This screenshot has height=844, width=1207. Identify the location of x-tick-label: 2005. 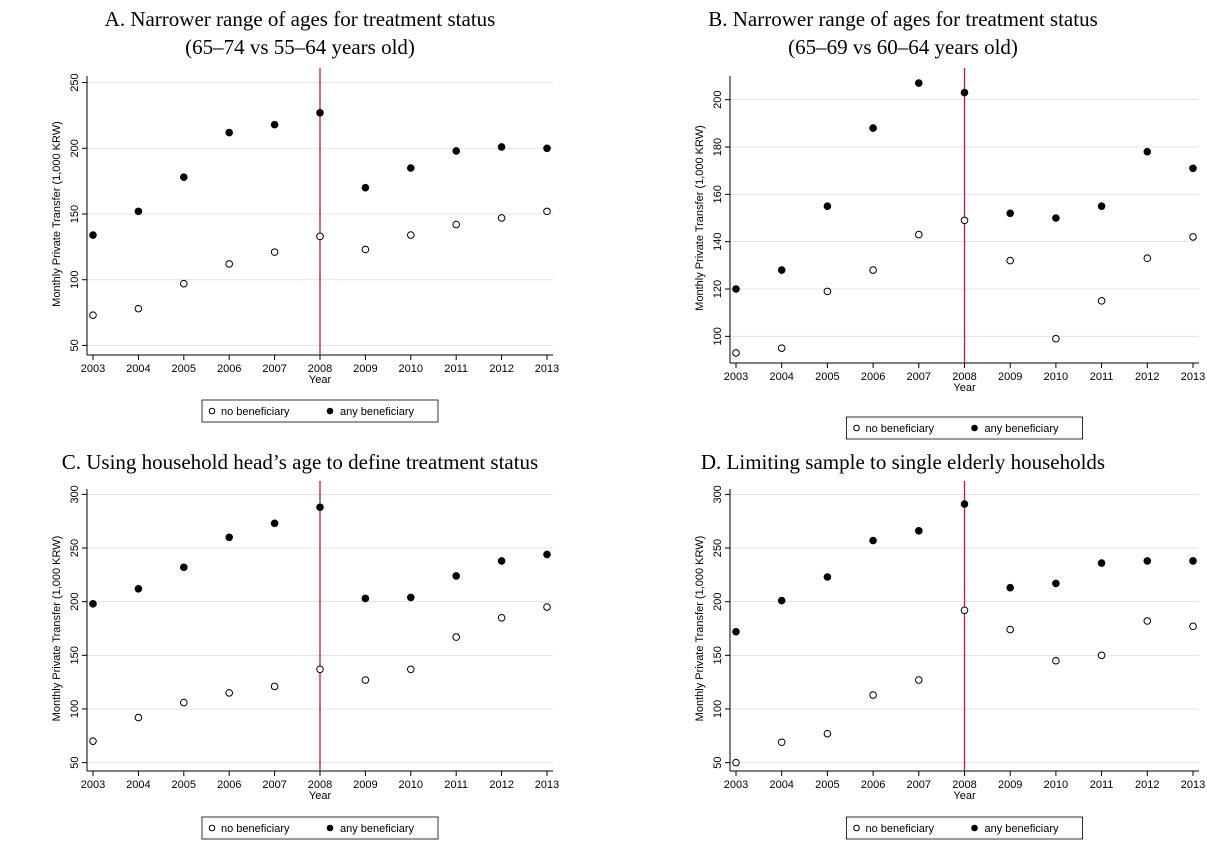
(827, 377).